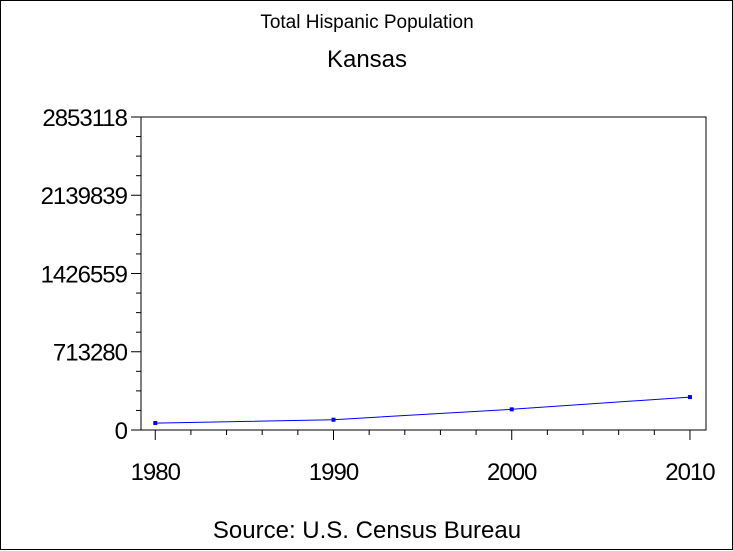 This screenshot has width=733, height=551. Describe the element at coordinates (84, 118) in the screenshot. I see `y-tick-label: 2853118` at that location.